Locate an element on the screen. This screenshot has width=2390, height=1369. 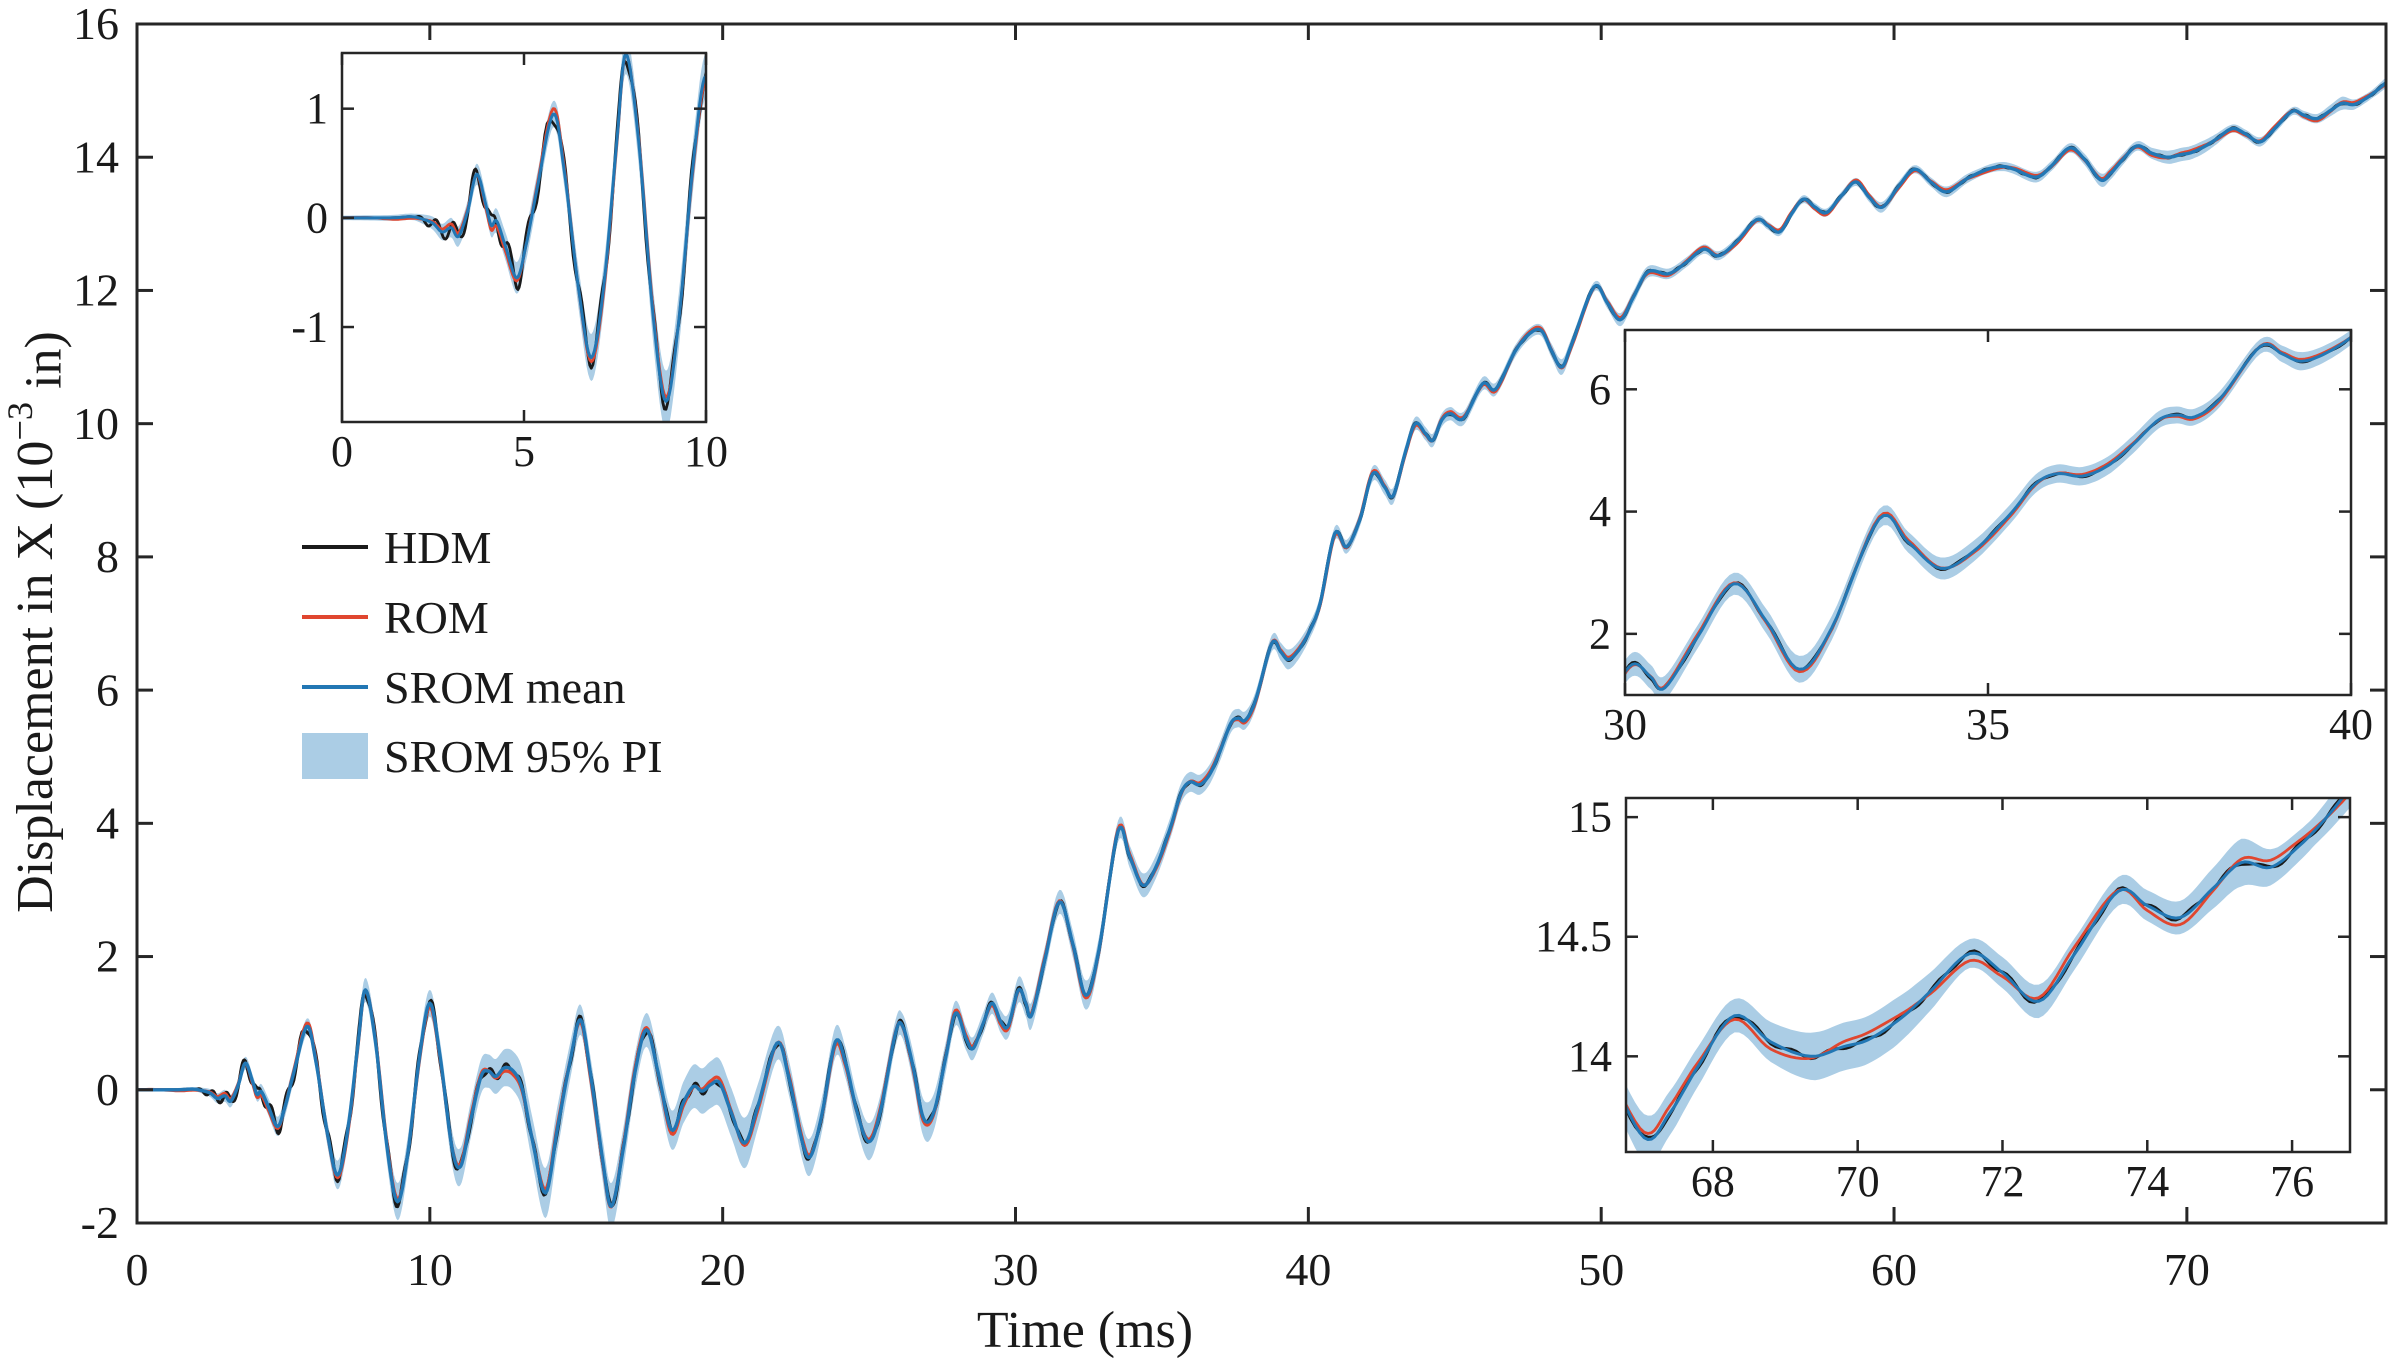
inset3-x-tick-label: 68 is located at coordinates (1713, 1181).